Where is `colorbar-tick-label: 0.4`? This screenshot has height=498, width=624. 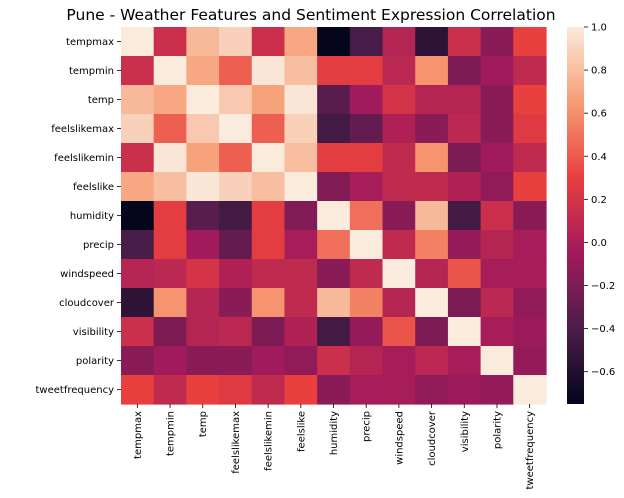
colorbar-tick-label: 0.4 is located at coordinates (599, 157).